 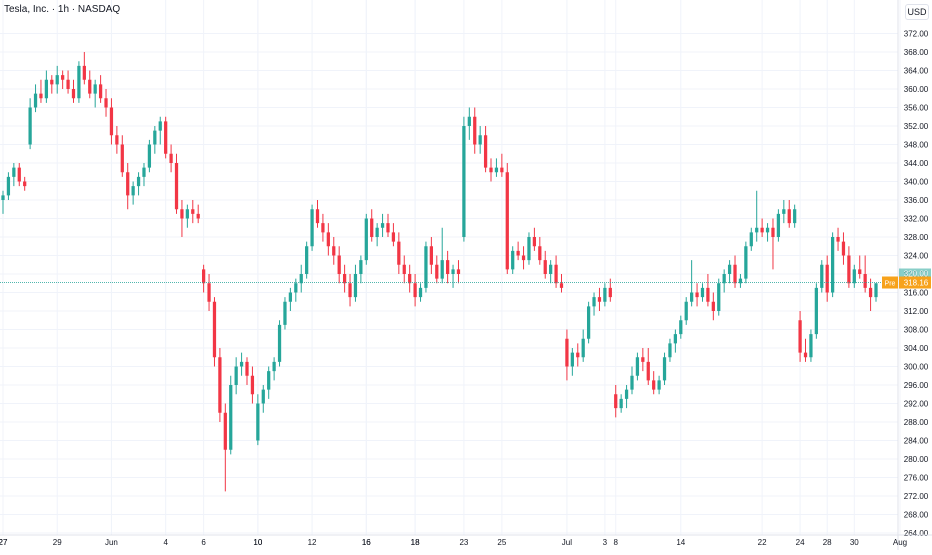 I want to click on pre-market-tag, so click(x=890, y=282).